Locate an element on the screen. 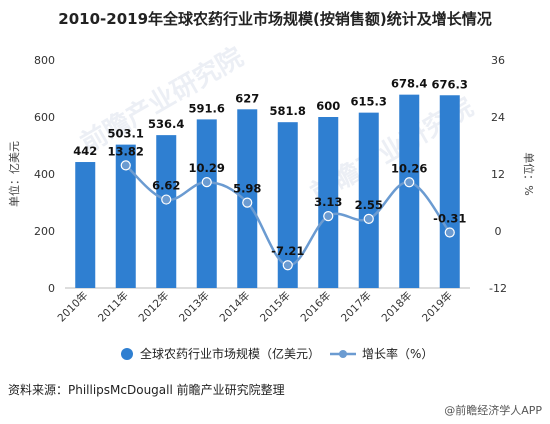 The width and height of the screenshot is (550, 424). growth-value-label: 3.13 is located at coordinates (328, 202).